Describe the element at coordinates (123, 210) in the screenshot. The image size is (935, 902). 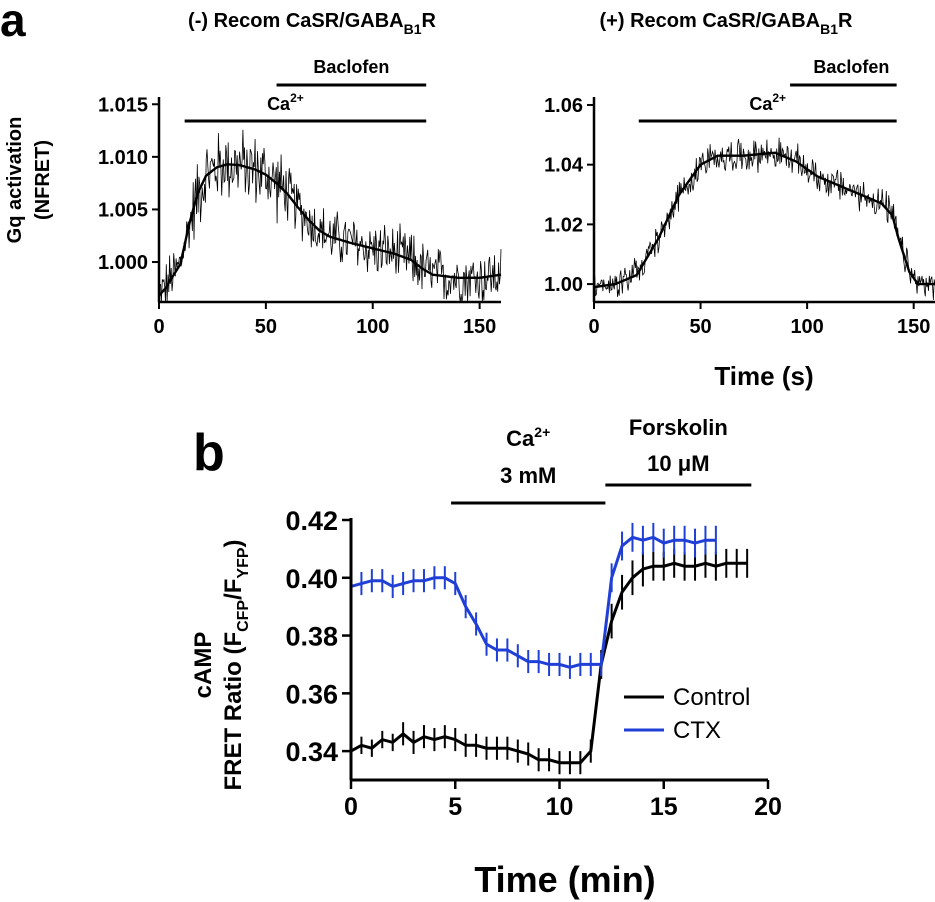
I see `a1-ytick-label: 1.005` at that location.